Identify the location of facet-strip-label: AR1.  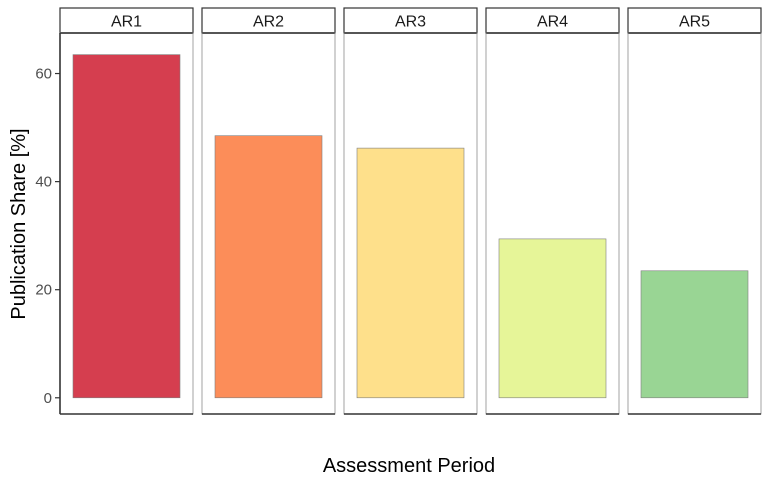
(126, 22).